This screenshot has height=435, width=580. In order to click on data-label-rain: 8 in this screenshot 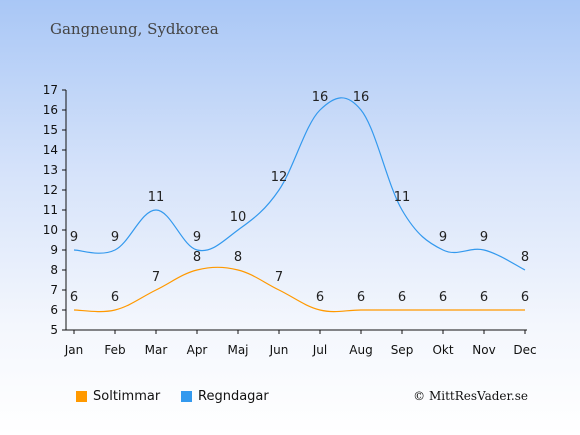, I will do `click(525, 257)`.